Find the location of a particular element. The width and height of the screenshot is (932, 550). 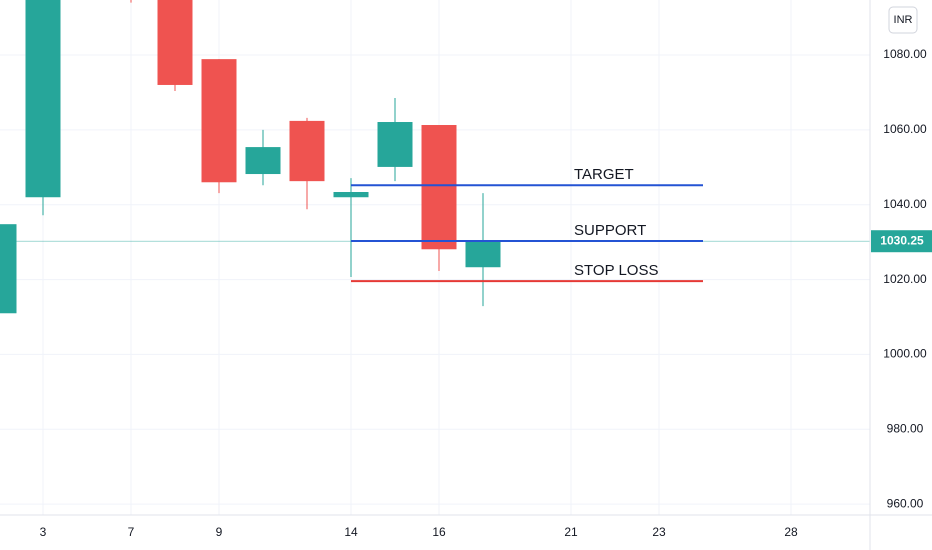

level-label: STOP LOSS is located at coordinates (616, 270).